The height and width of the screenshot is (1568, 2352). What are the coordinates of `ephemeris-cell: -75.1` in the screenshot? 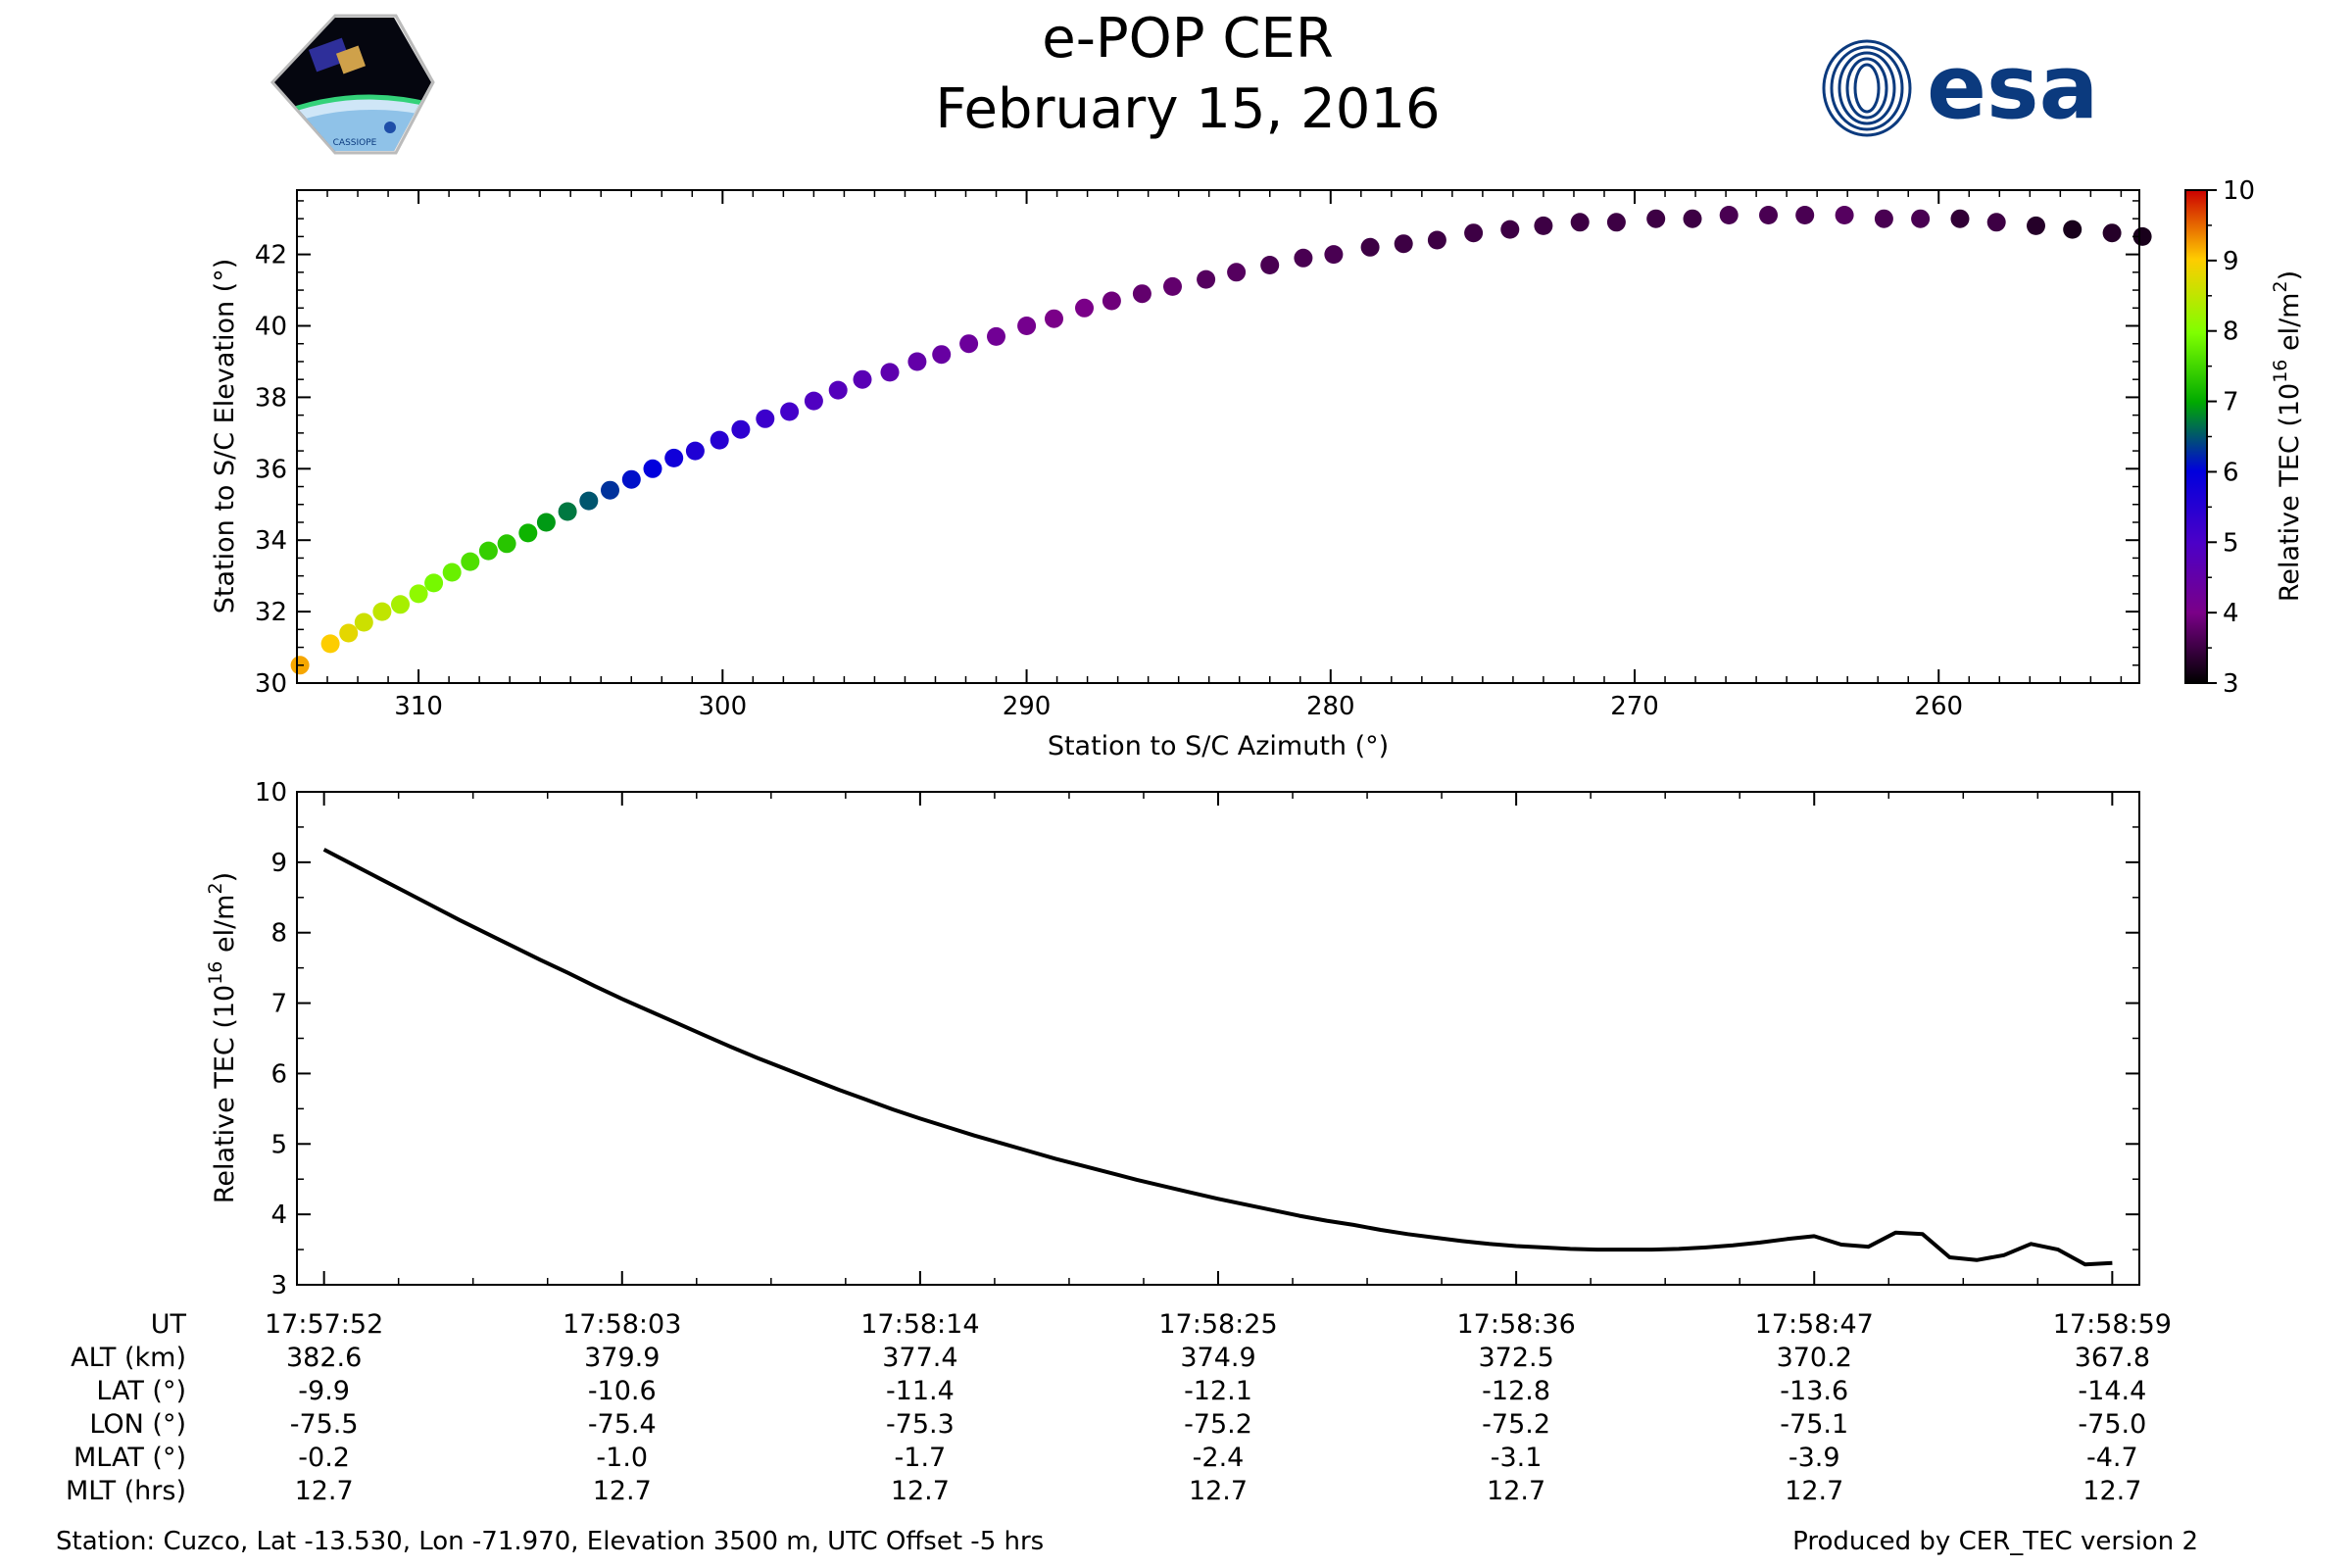 It's located at (1814, 1424).